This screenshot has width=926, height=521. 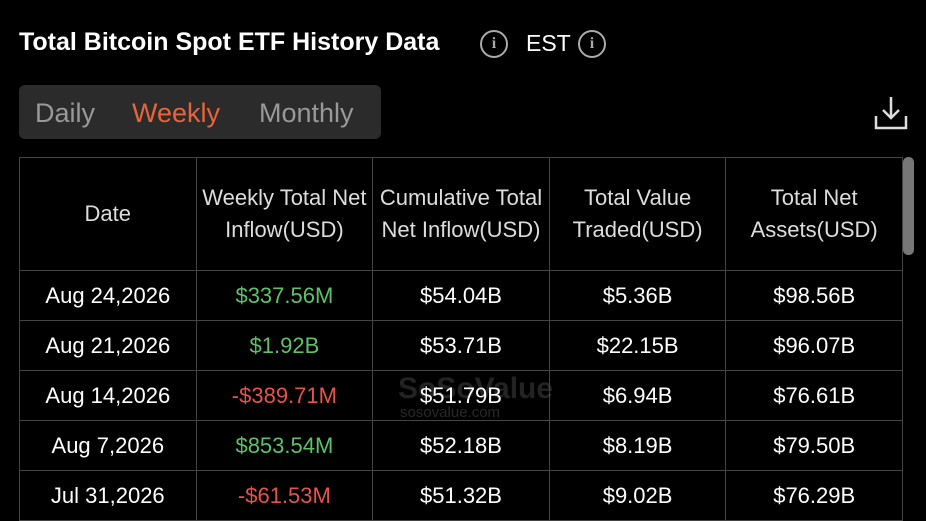 I want to click on tab-bar: Daily Weekly Monthly, so click(x=200, y=112).